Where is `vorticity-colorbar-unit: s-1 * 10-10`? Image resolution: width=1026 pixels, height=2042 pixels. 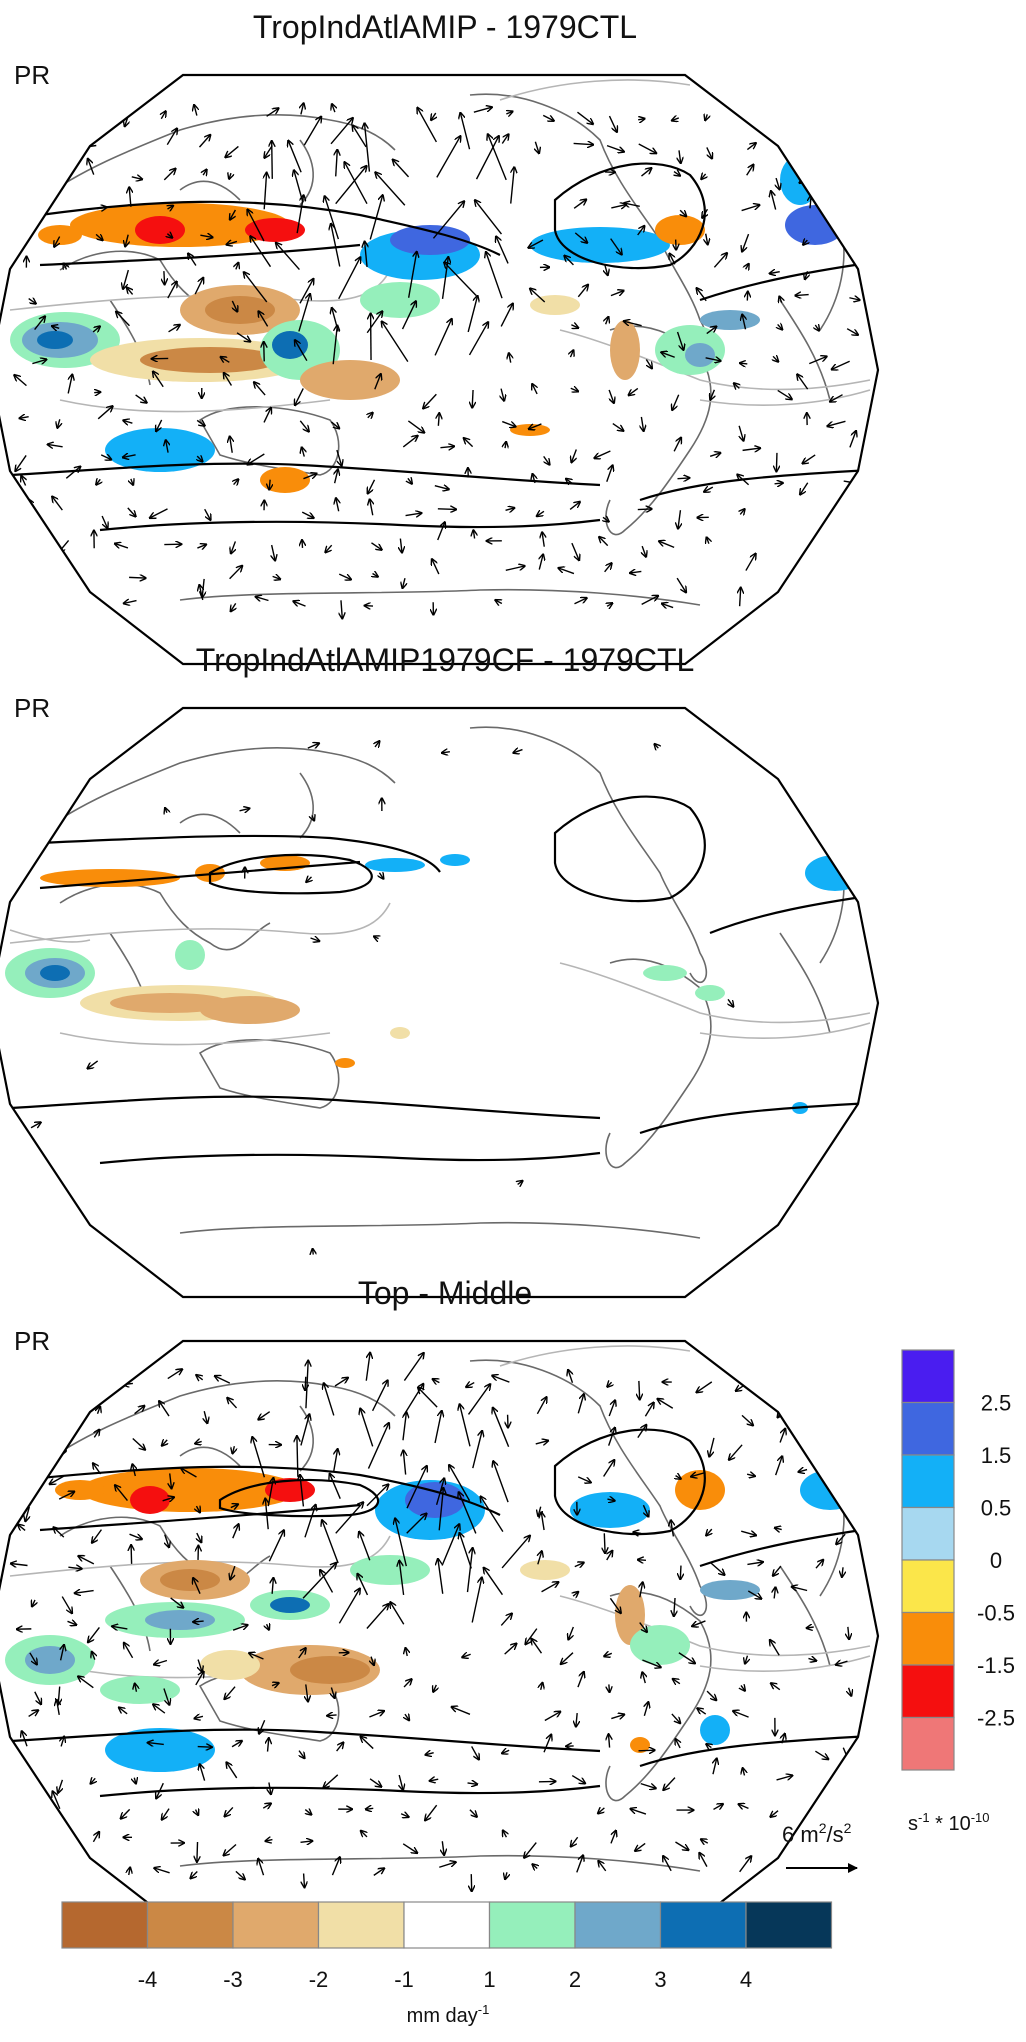
vorticity-colorbar-unit: s-1 * 10-10 is located at coordinates (949, 1822).